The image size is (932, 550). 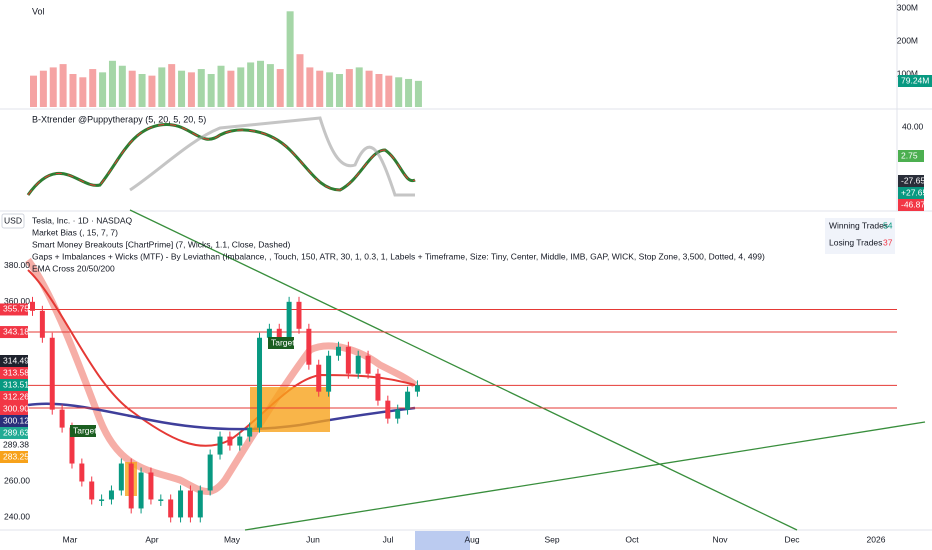 What do you see at coordinates (73, 268) in the screenshot?
I see `legend-line: EMA Cross 20/50/200` at bounding box center [73, 268].